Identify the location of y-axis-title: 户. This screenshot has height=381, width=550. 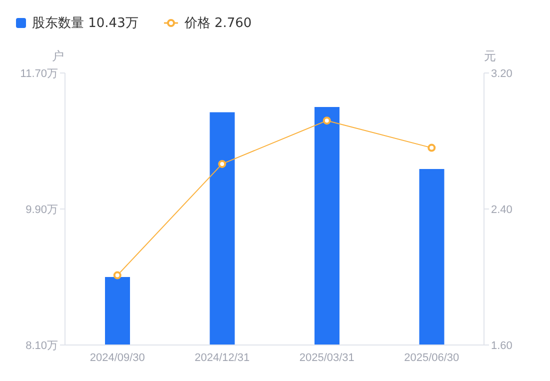
(58, 56).